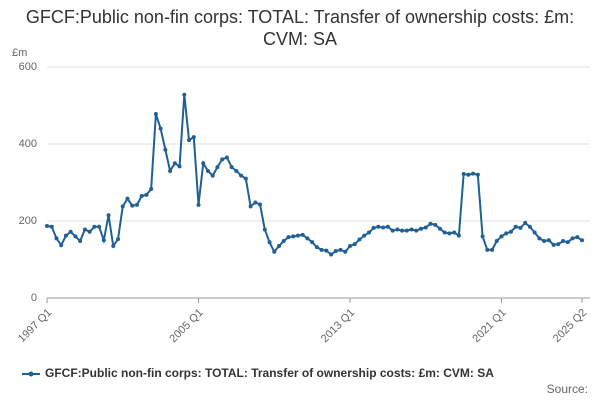 The height and width of the screenshot is (400, 600). Describe the element at coordinates (567, 389) in the screenshot. I see `source: Source:` at that location.